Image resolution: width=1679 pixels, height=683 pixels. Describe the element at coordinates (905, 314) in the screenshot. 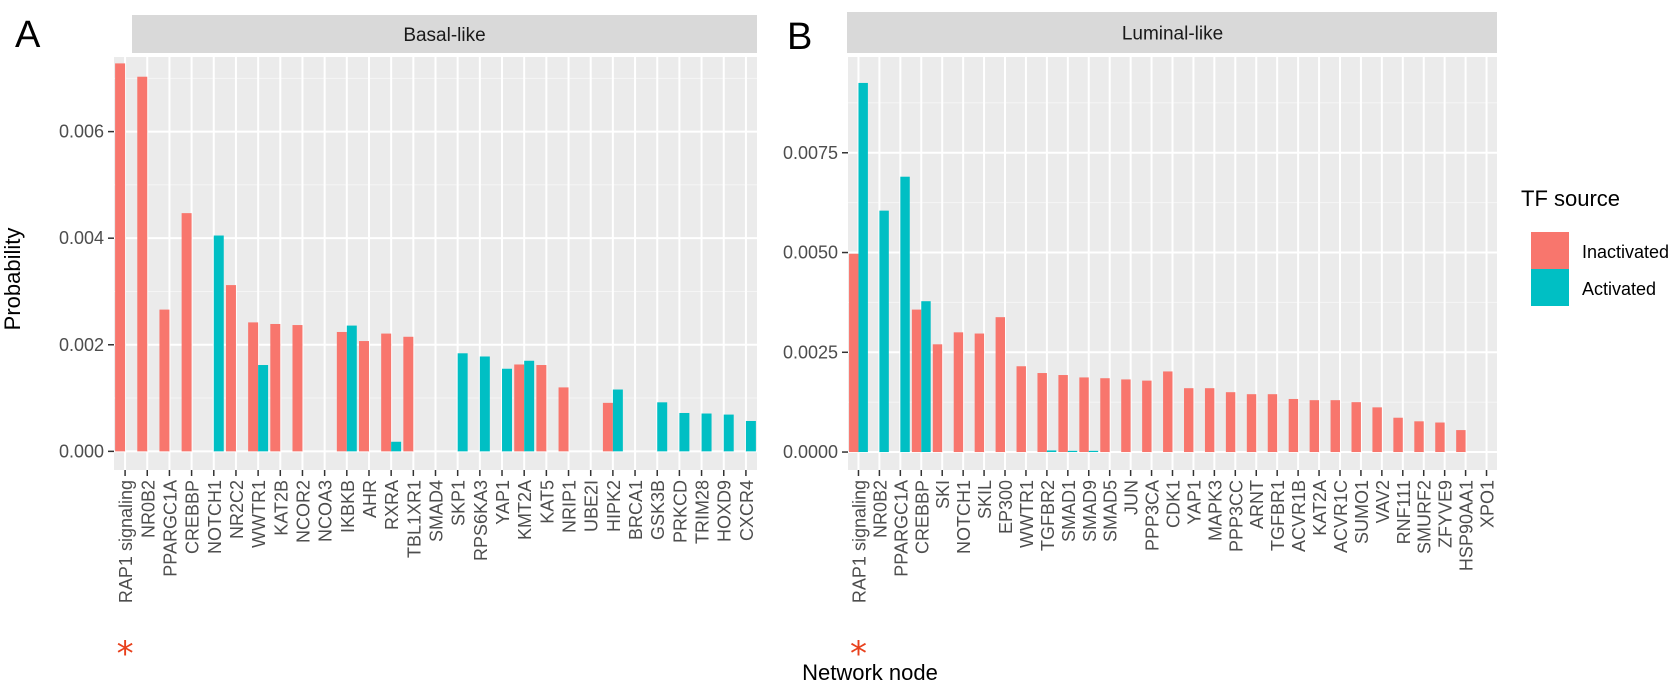

I see `bar-activated-ppargc1a` at that location.